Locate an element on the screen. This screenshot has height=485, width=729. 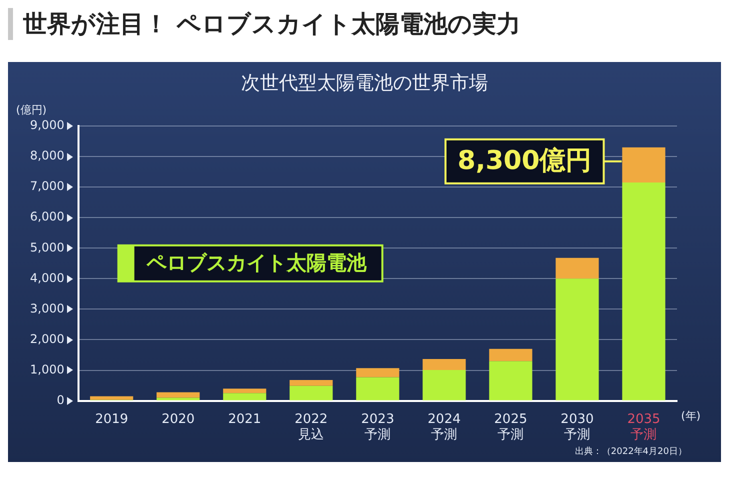
y-tick-label: 2,000 is located at coordinates (47, 339).